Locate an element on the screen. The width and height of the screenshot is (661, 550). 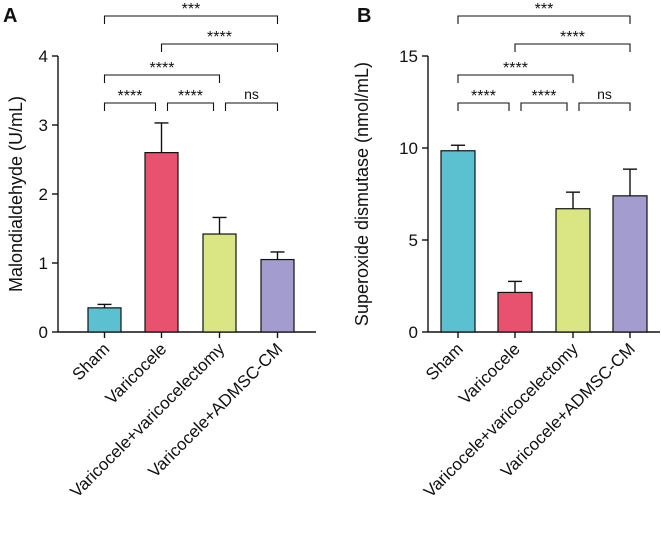
y-tick-label: 1 is located at coordinates (43, 263).